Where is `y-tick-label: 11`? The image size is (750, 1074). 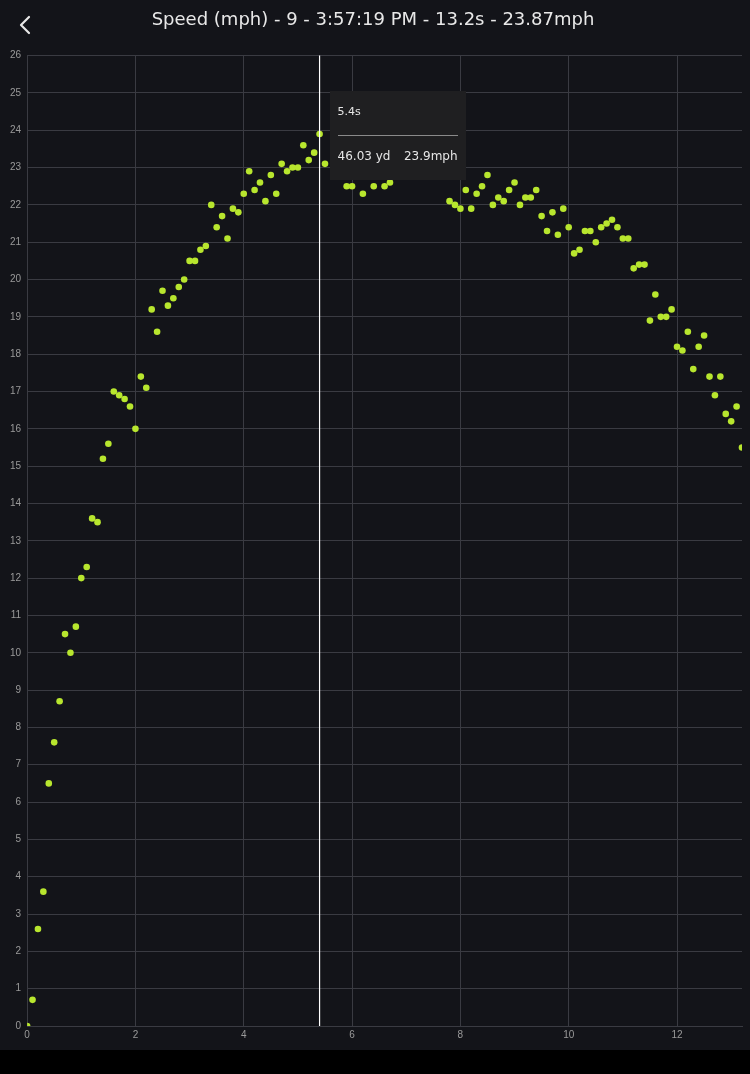
y-tick-label: 11 is located at coordinates (16, 615).